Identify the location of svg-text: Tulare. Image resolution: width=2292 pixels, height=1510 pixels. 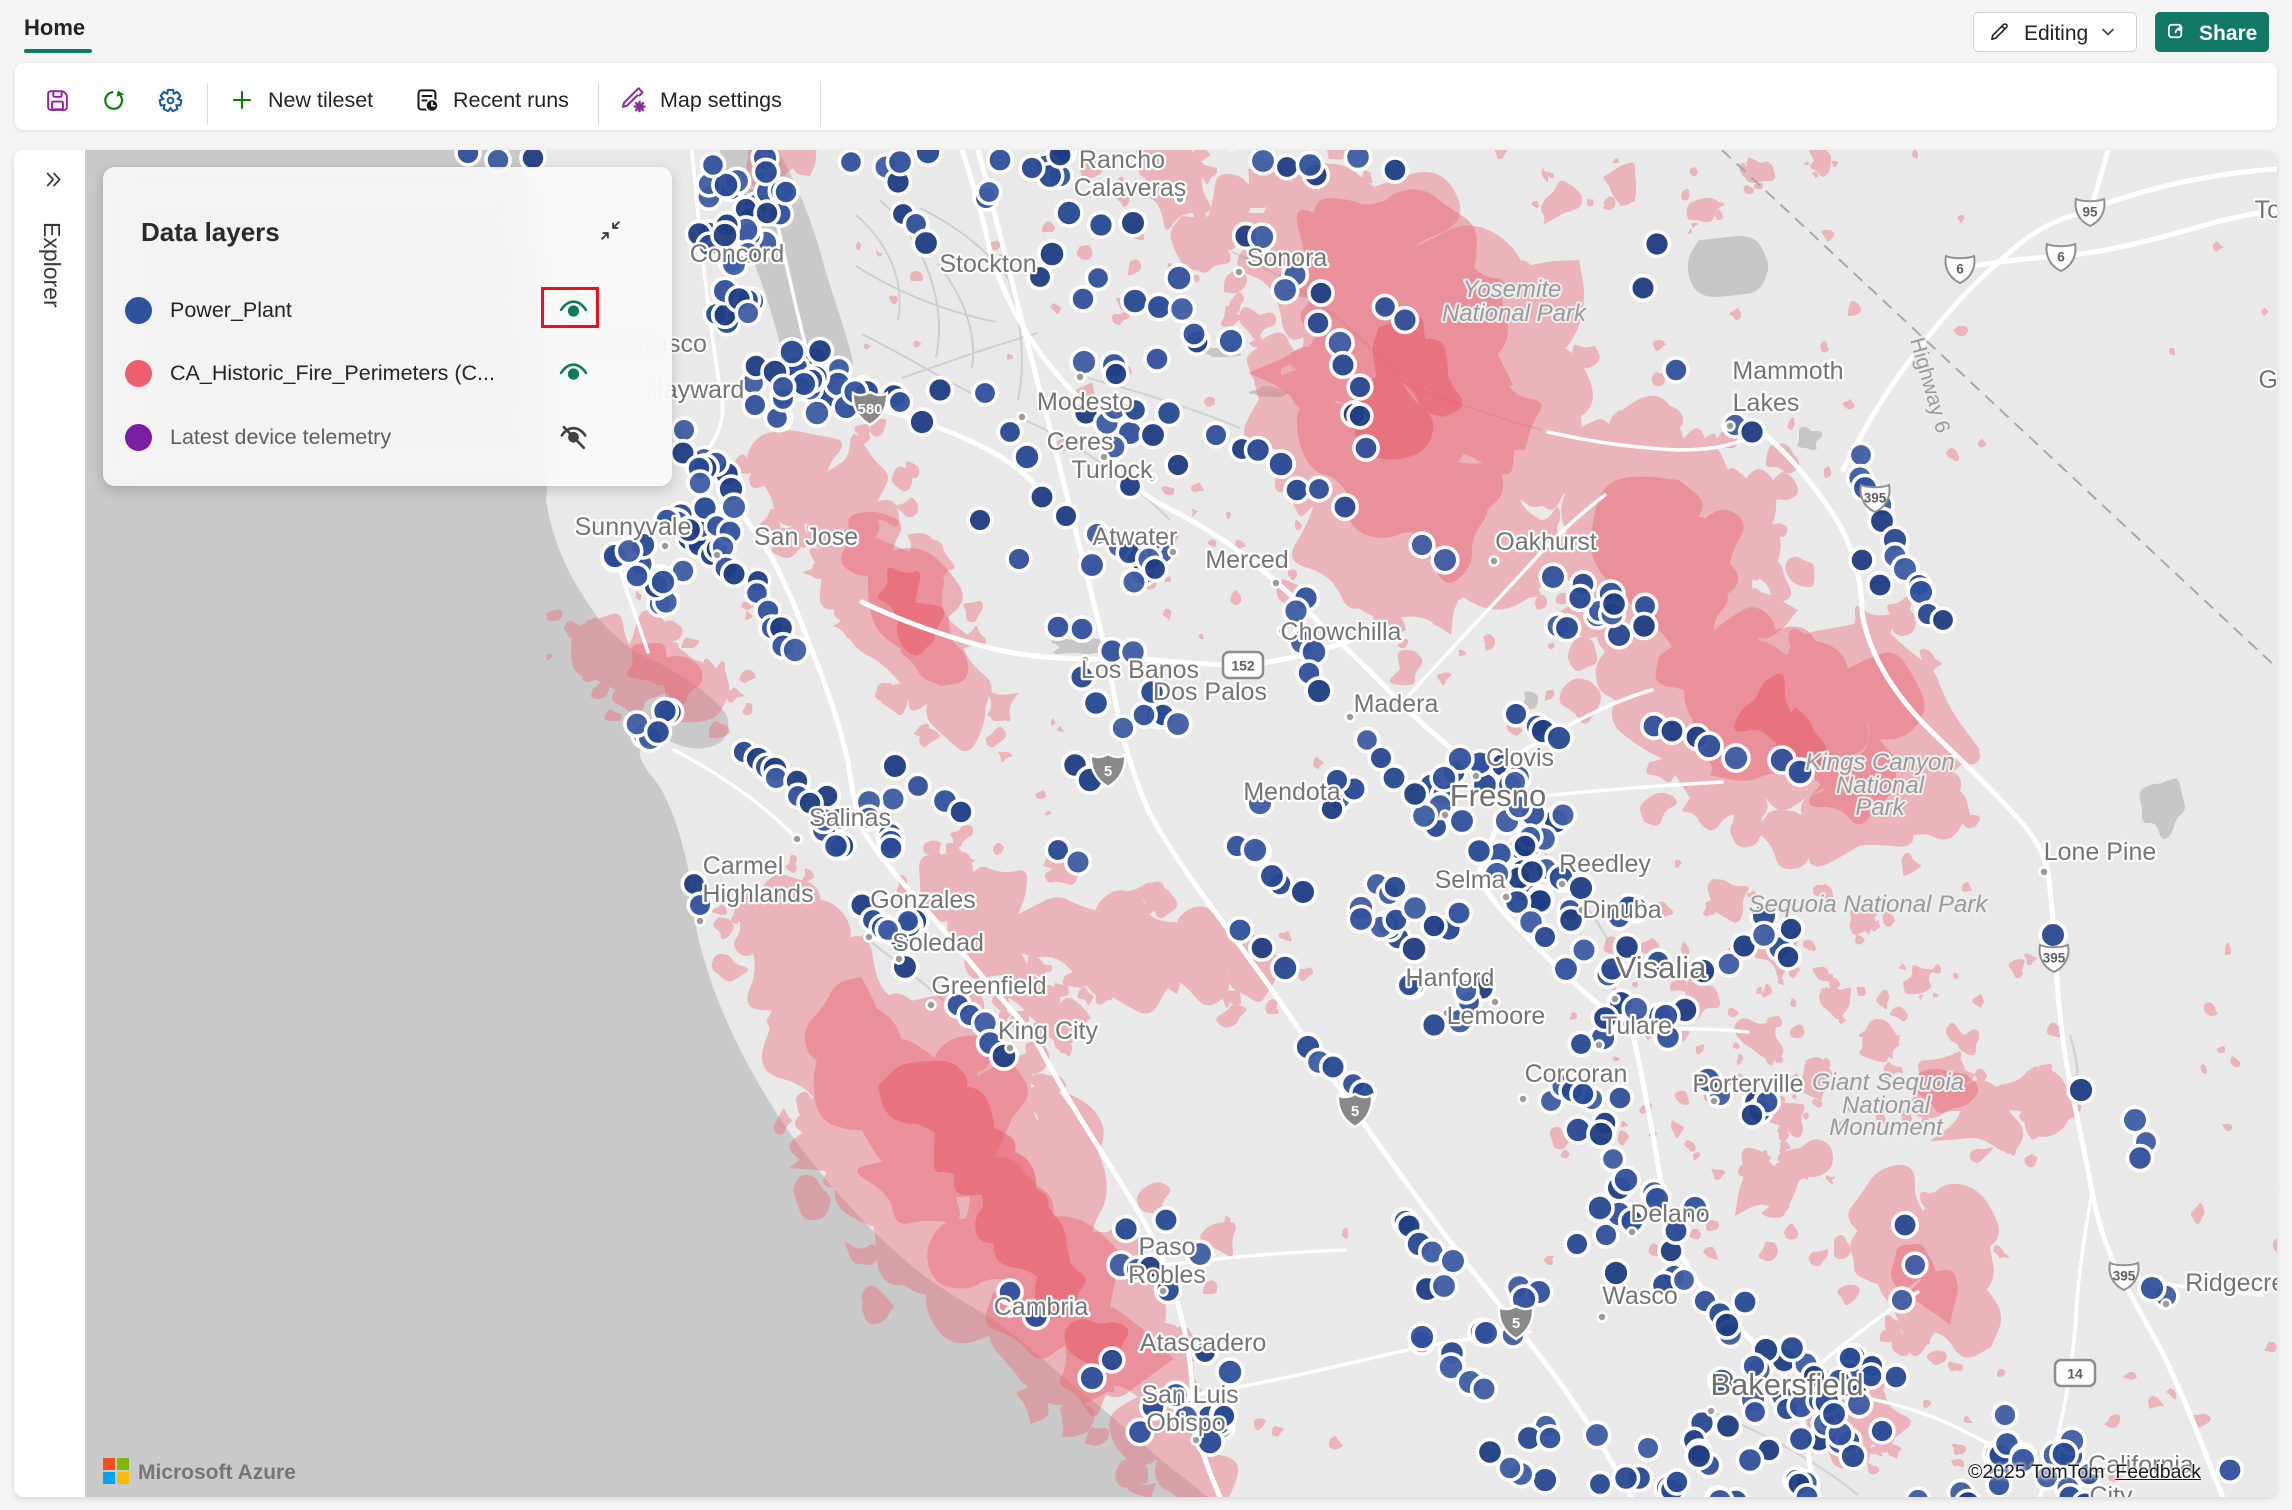
(1637, 1026).